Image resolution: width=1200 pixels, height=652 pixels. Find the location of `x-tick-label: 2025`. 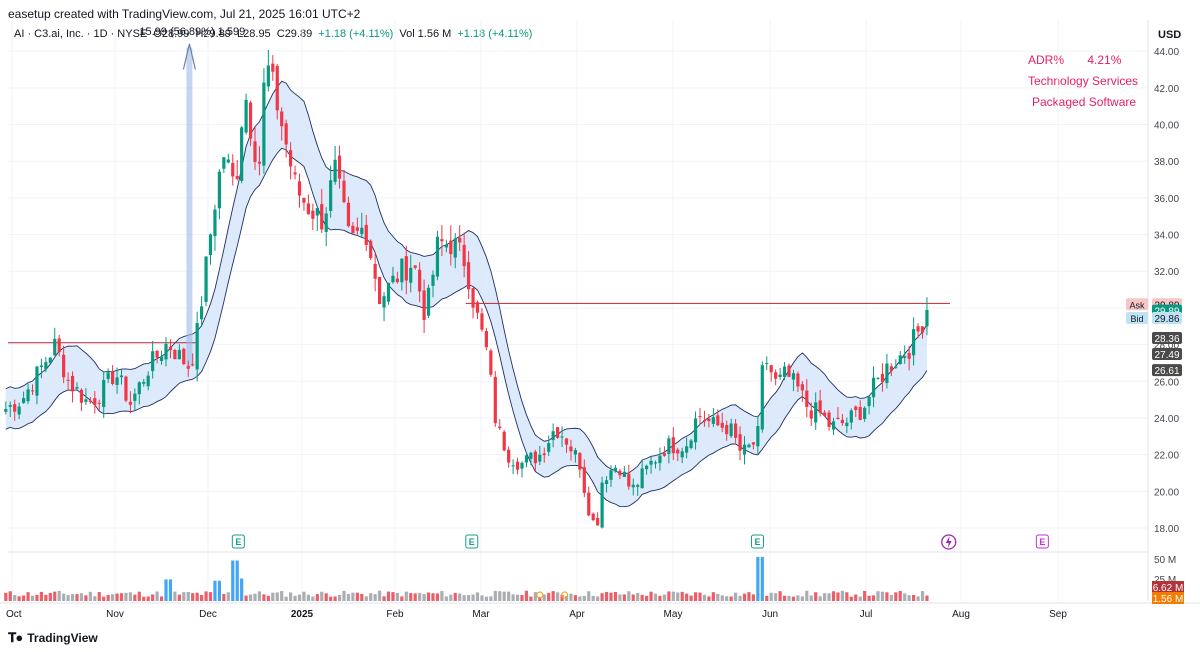

x-tick-label: 2025 is located at coordinates (302, 614).